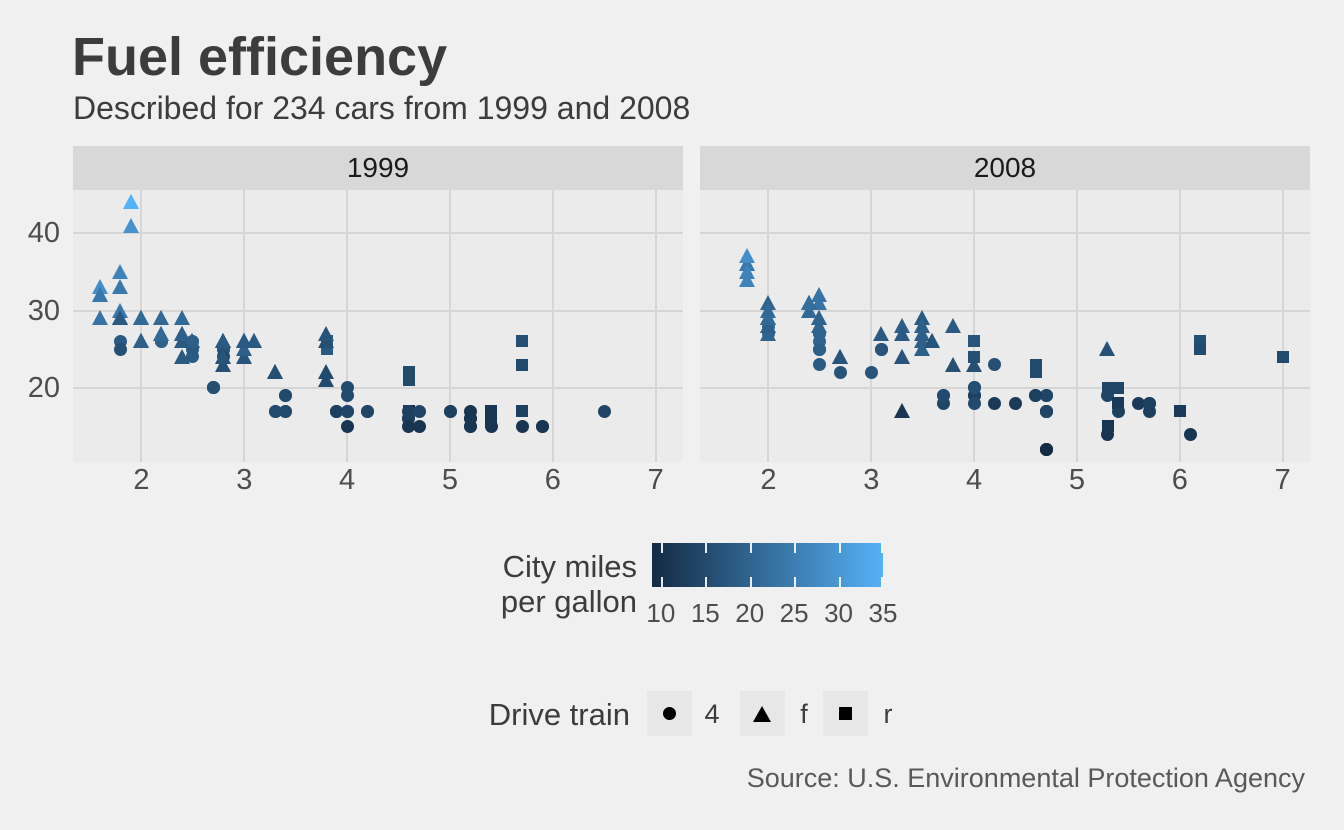  I want to click on x-tick-label-2008-6: 6, so click(1179, 480).